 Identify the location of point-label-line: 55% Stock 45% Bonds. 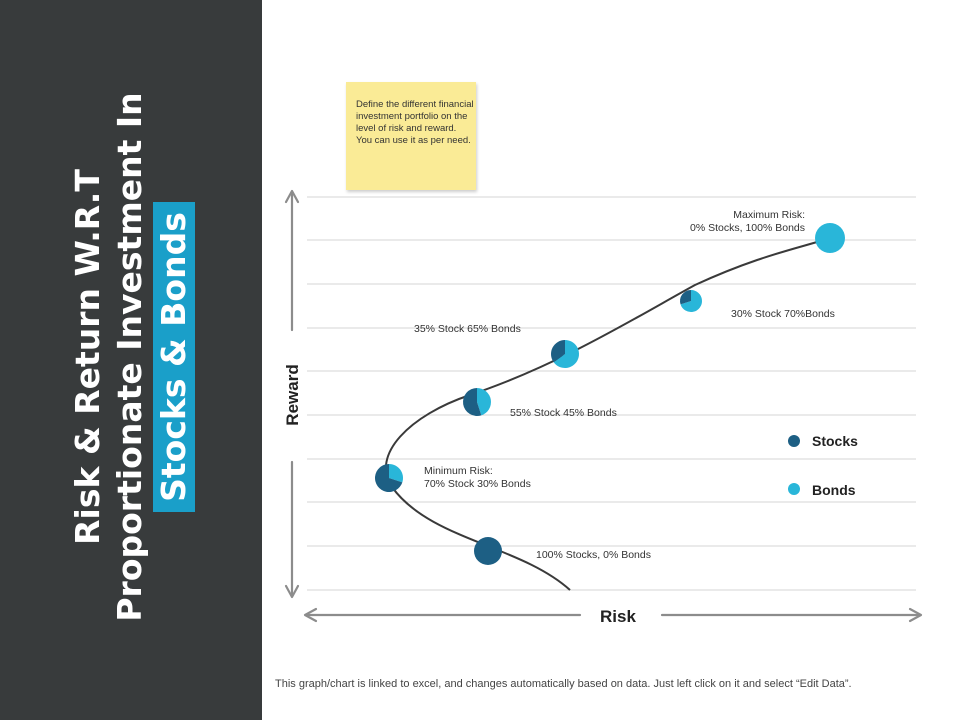
(563, 413).